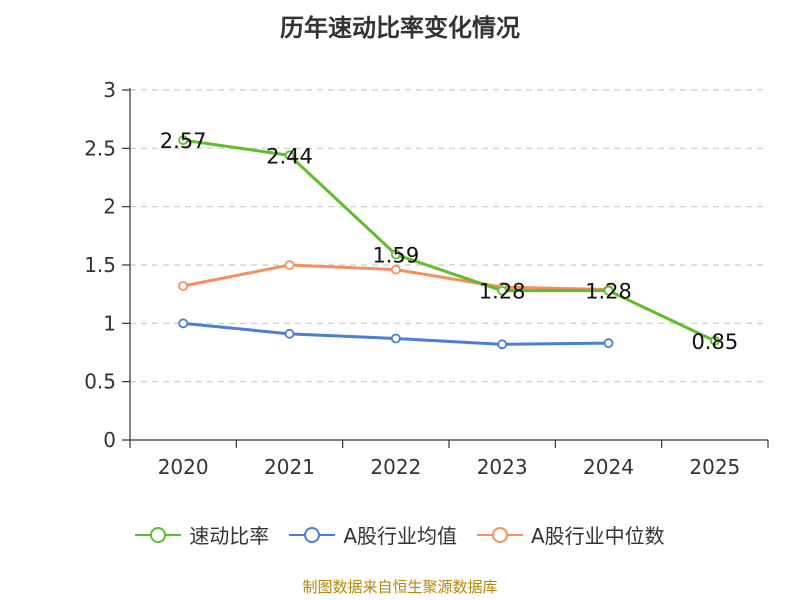 Image resolution: width=800 pixels, height=600 pixels. I want to click on legend-item-industry-mean: A股行业均值, so click(373, 534).